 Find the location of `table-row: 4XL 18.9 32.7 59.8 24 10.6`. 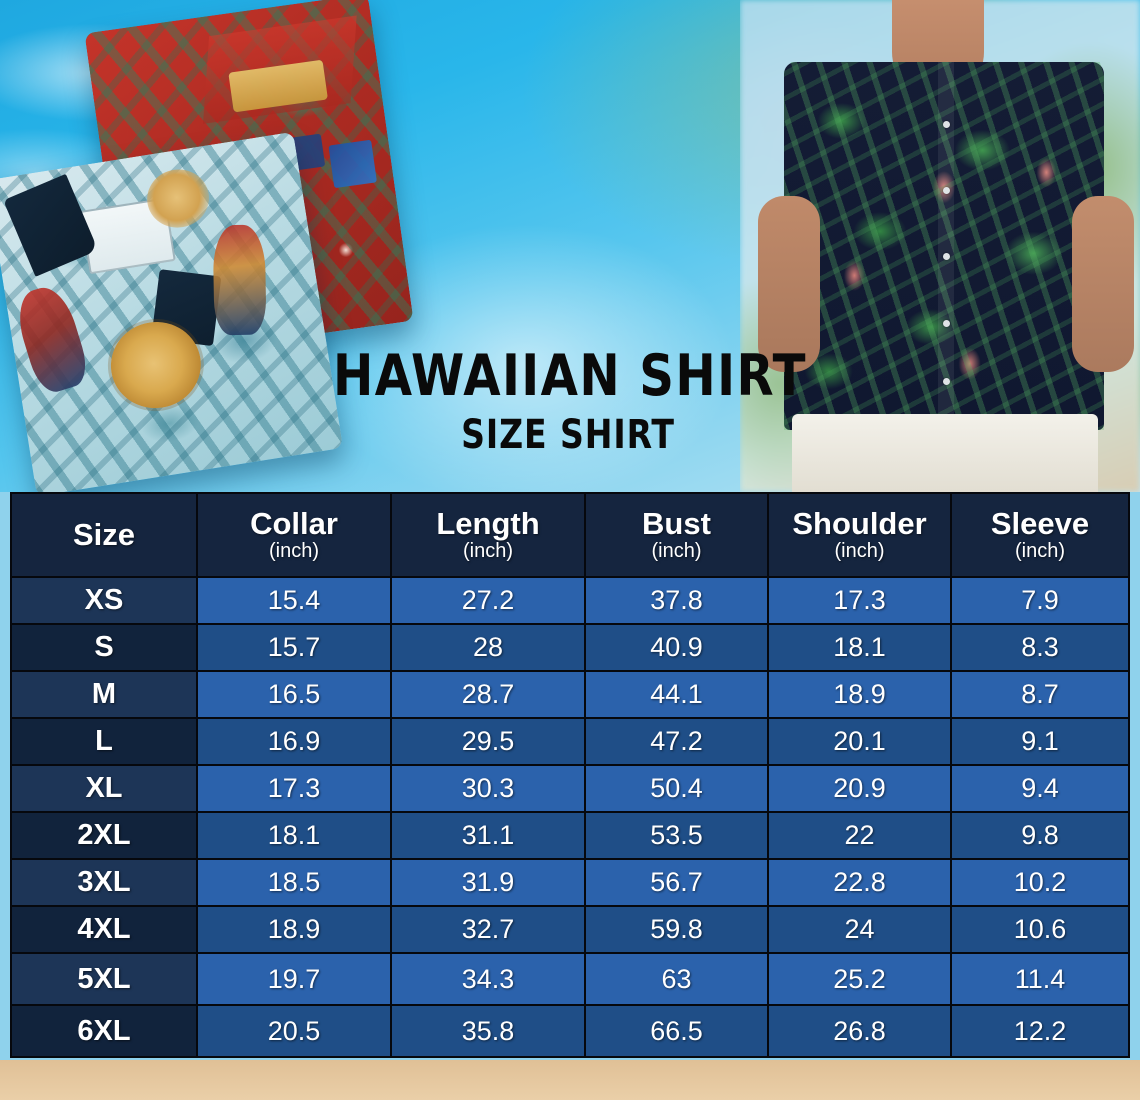

table-row: 4XL 18.9 32.7 59.8 24 10.6 is located at coordinates (570, 929).